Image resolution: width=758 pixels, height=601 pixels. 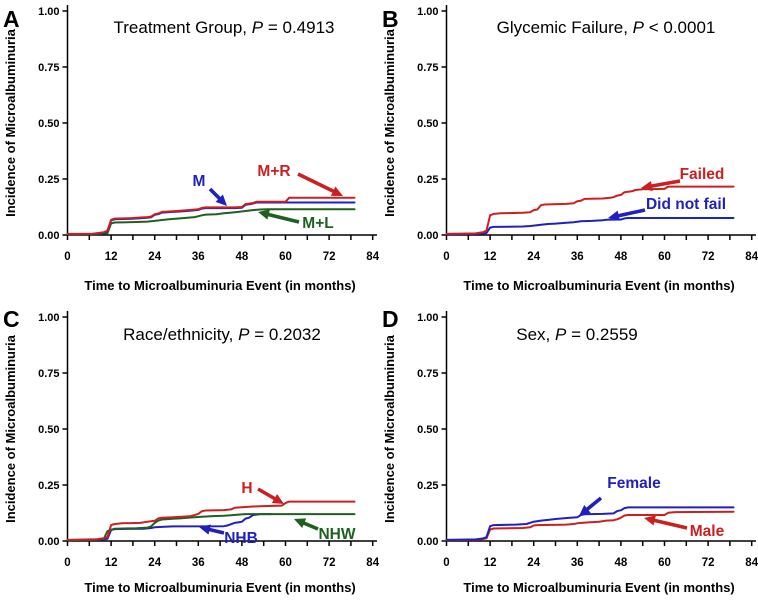 I want to click on series-line-female, so click(x=590, y=523).